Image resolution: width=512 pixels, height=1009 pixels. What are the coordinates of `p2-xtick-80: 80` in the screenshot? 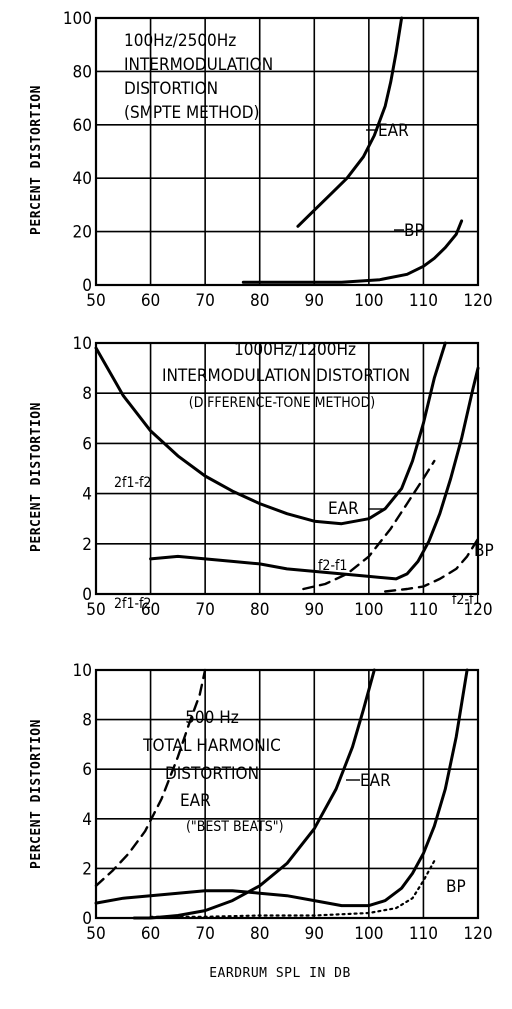 It's located at (259, 610).